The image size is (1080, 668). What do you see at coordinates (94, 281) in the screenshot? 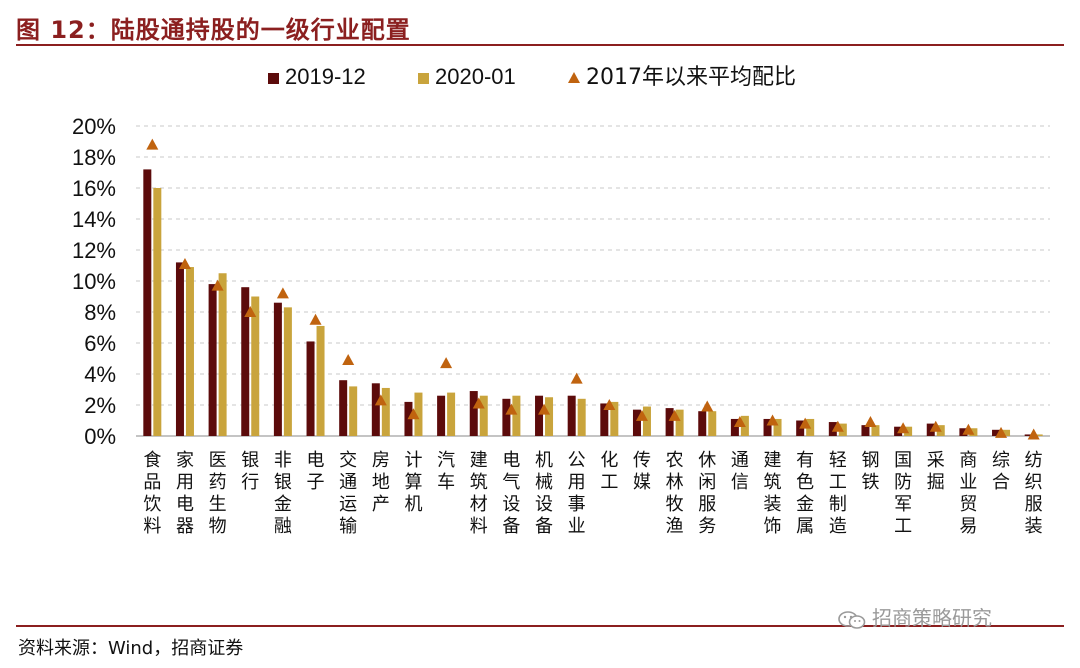
I see `y-tick-label: 10%` at bounding box center [94, 281].